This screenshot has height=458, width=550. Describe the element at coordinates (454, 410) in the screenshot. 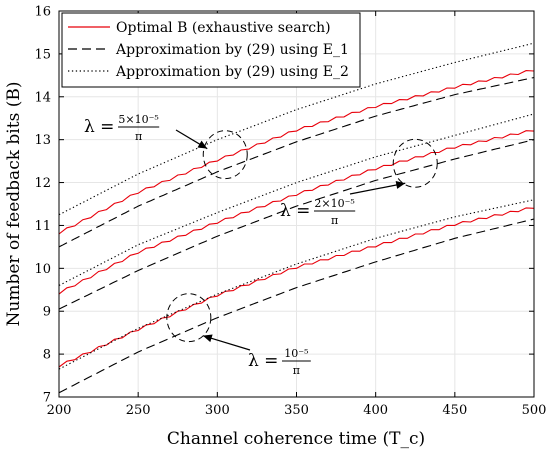

I see `x-tick-label: 450` at that location.